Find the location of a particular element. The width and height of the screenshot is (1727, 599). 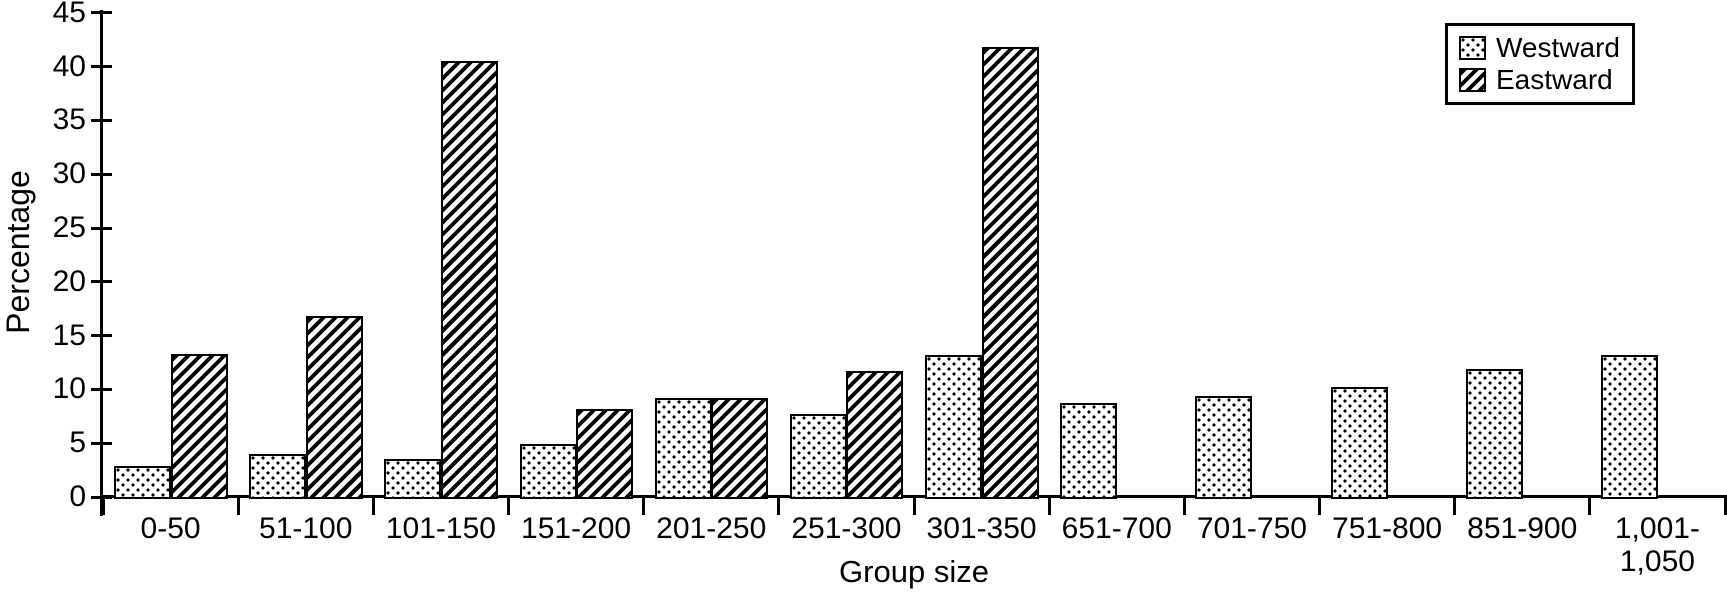

x-tick-label: 301-350 is located at coordinates (981, 528).